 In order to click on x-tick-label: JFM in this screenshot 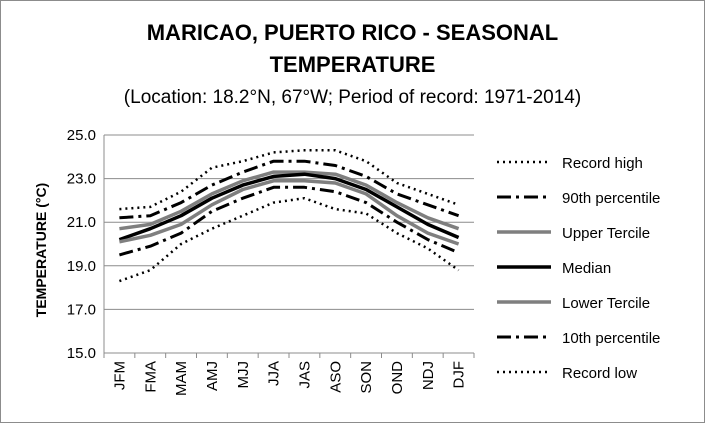, I will do `click(119, 375)`.